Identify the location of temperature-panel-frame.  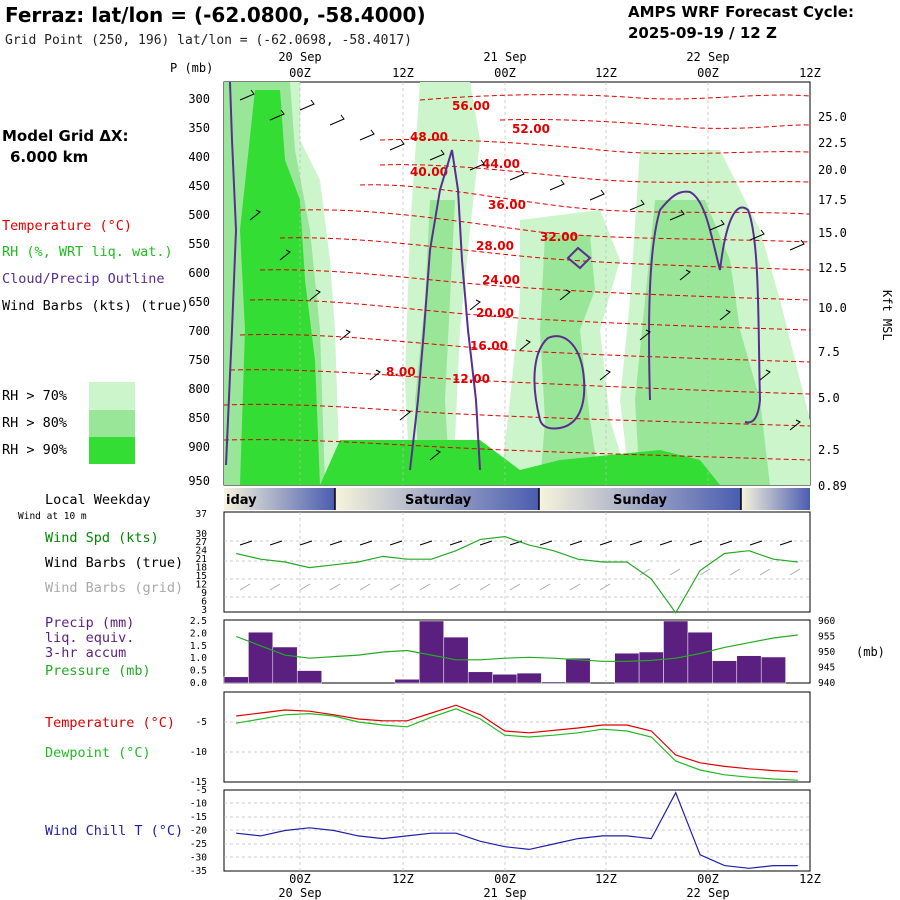
(517, 737).